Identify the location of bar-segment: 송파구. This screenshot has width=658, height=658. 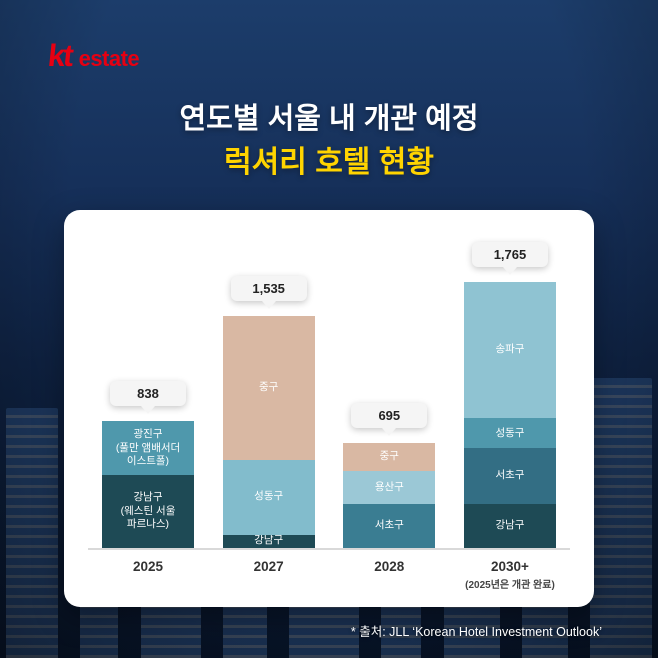
(509, 350).